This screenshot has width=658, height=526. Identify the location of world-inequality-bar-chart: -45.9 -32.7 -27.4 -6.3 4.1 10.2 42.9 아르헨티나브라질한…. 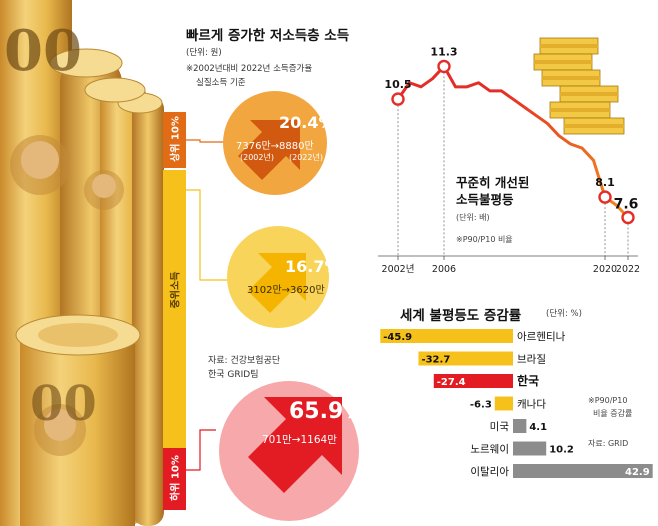
(516, 403).